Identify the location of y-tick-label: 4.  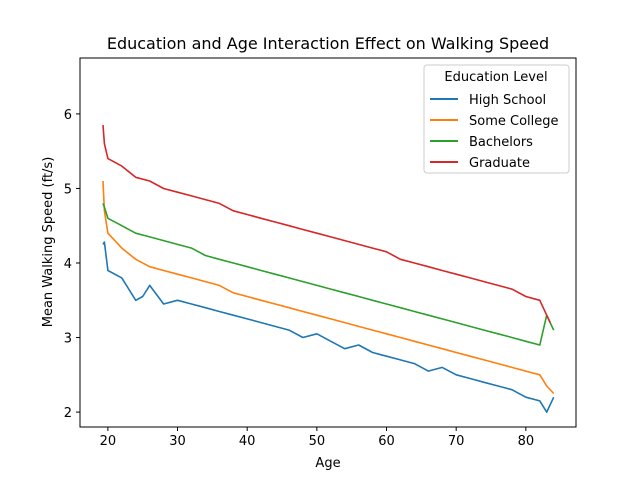
(68, 264).